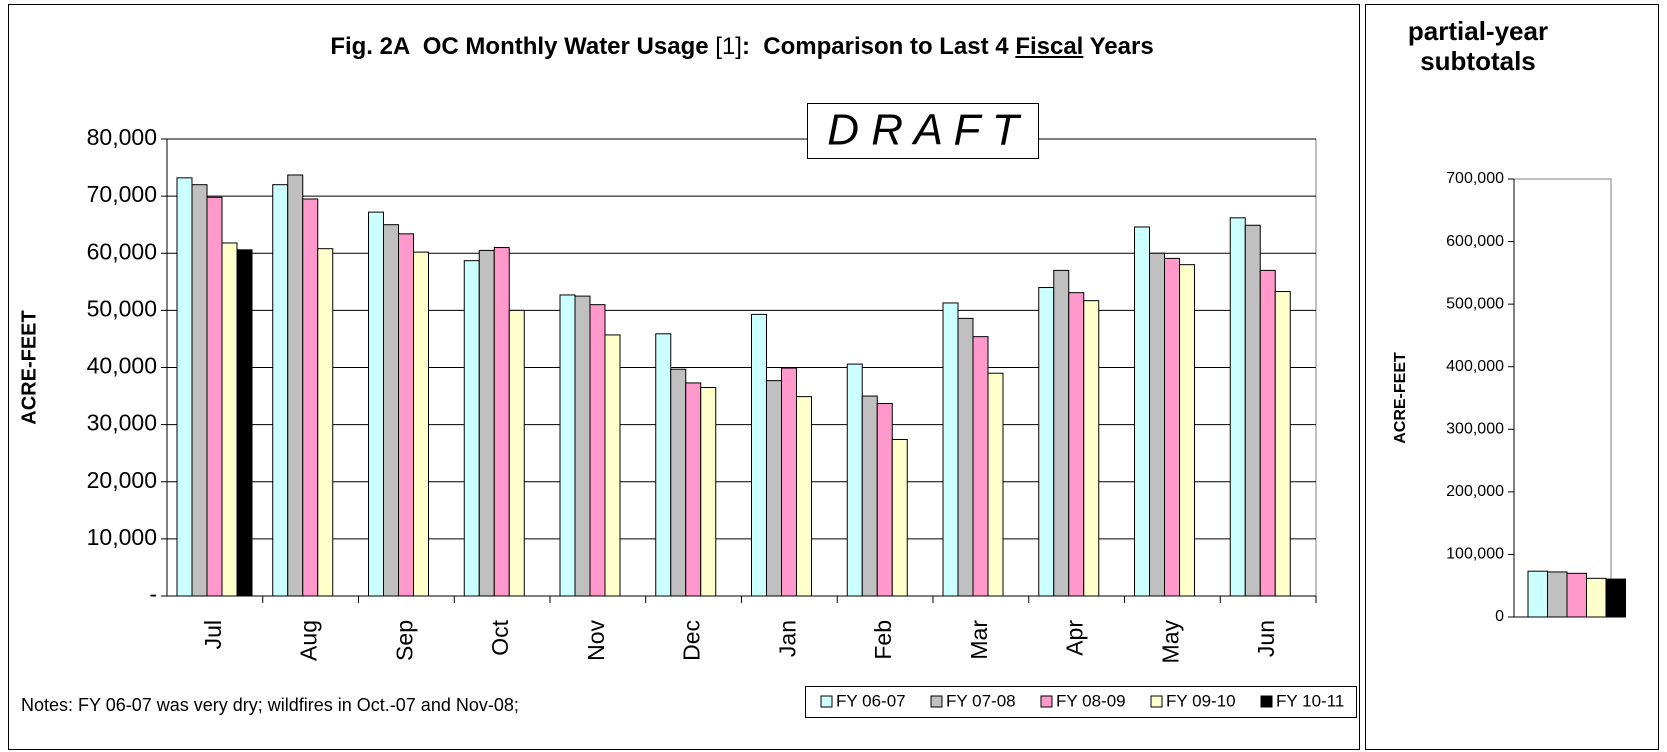 This screenshot has width=1667, height=752. I want to click on title-part: Fig. 2A OC Monthly Water Usage, so click(523, 46).